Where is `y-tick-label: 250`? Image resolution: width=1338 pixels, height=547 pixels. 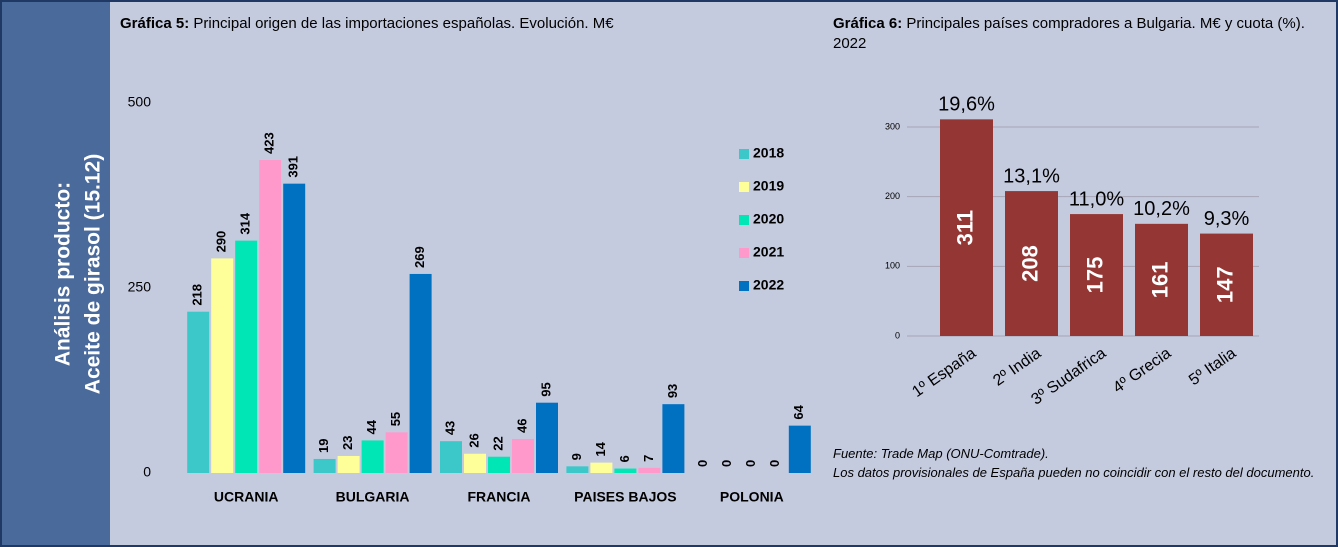 y-tick-label: 250 is located at coordinates (140, 287).